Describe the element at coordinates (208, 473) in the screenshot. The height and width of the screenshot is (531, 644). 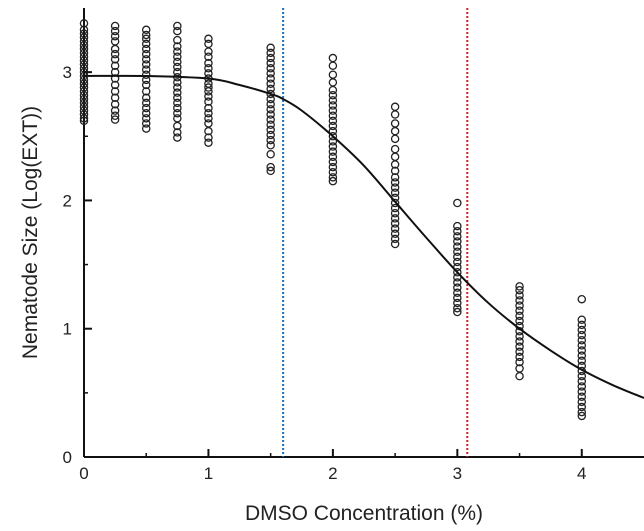
I see `x-tick-label: 1` at that location.